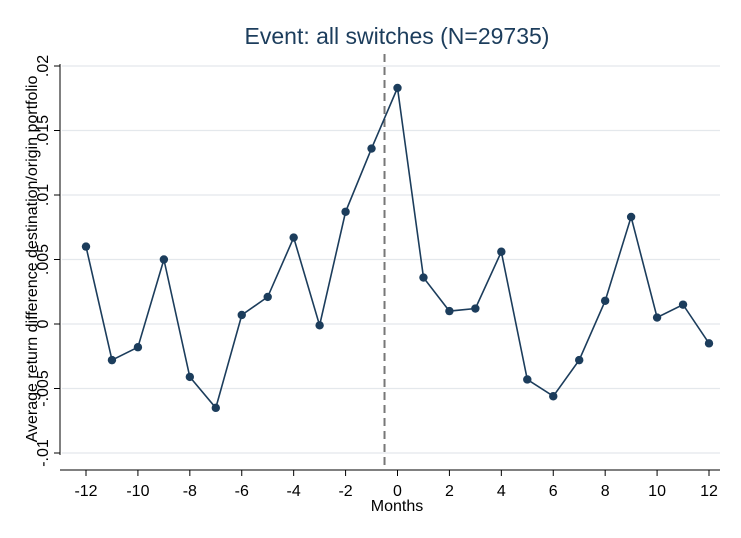 The image size is (741, 538). Describe the element at coordinates (397, 491) in the screenshot. I see `x-tick-label: 0` at that location.